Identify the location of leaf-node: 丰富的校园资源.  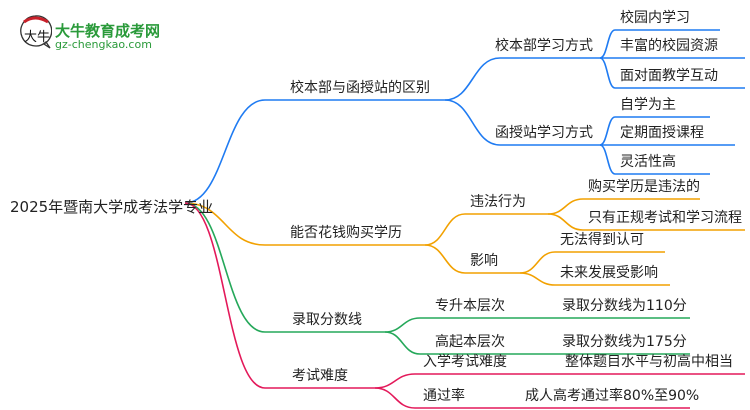
(669, 46).